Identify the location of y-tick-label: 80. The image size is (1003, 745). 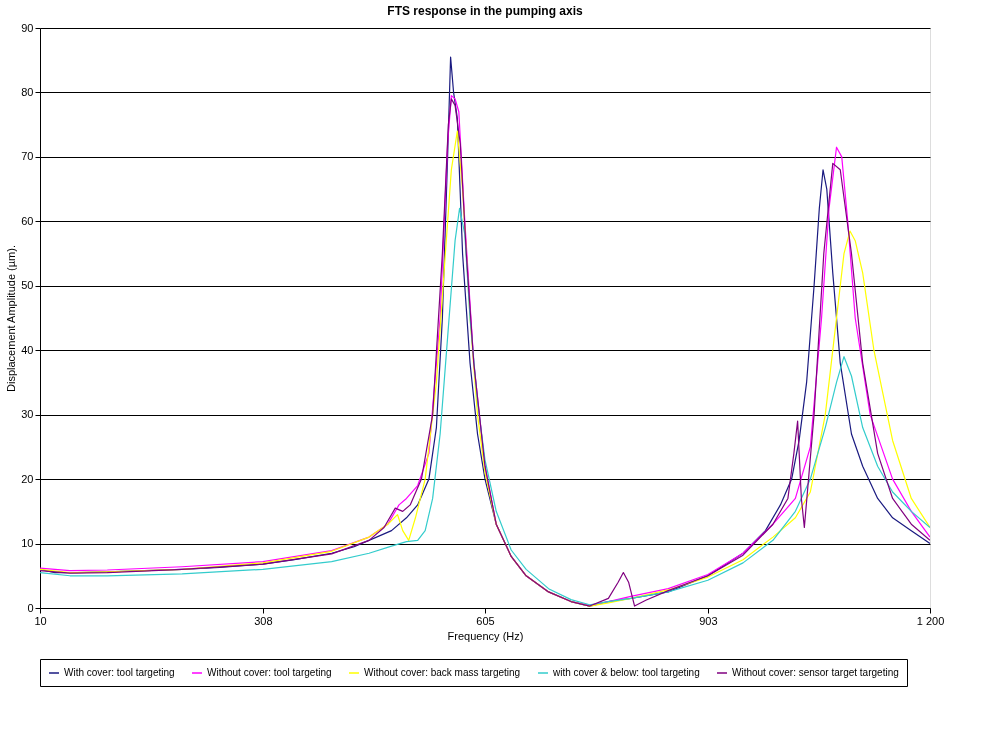
(27, 91).